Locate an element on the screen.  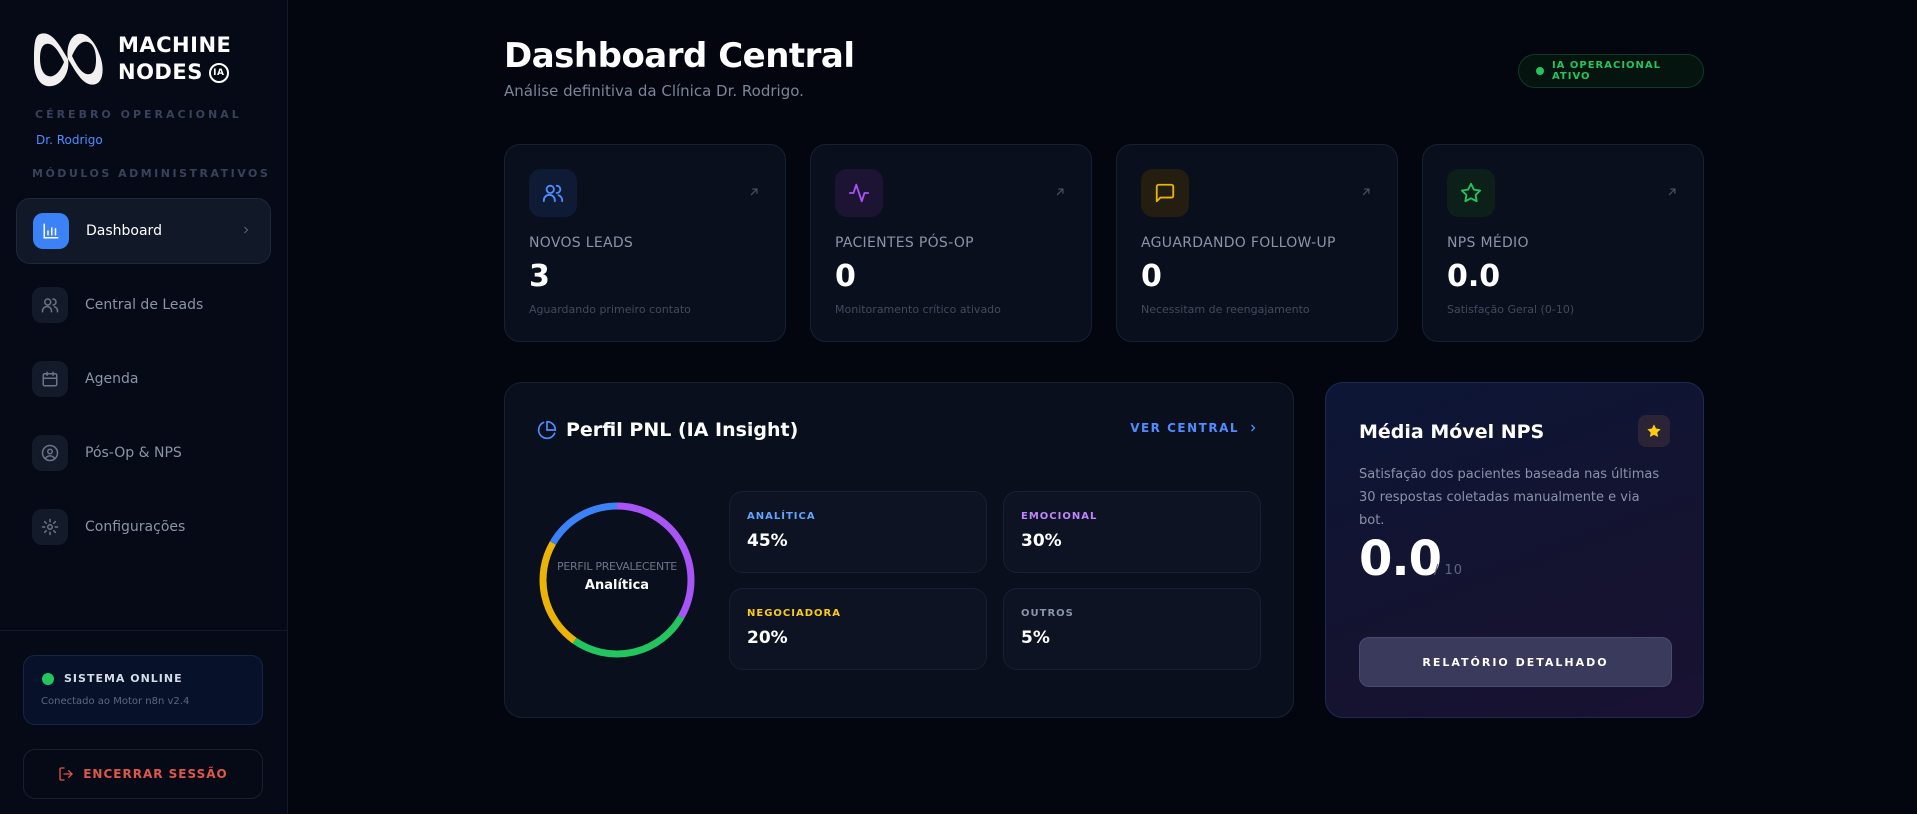
ia-status-badge: IA OPERACIONAL ATIVO is located at coordinates (1611, 71).